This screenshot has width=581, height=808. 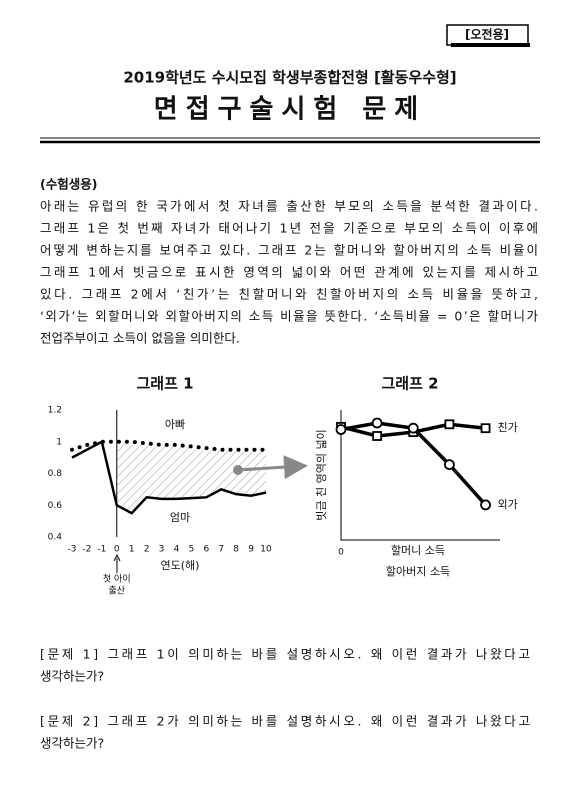 I want to click on x-tick-label: 6, so click(x=206, y=550).